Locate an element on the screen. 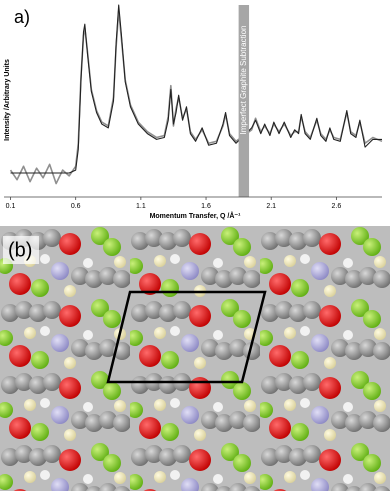 This screenshot has height=491, width=390. x-tick-label: 1.1 is located at coordinates (141, 206).